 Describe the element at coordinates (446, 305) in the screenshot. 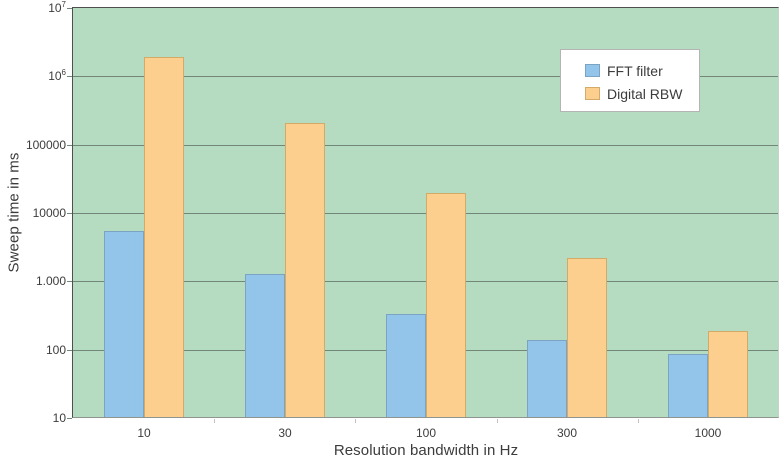

I see `bar-digital-rbw-100hz` at that location.